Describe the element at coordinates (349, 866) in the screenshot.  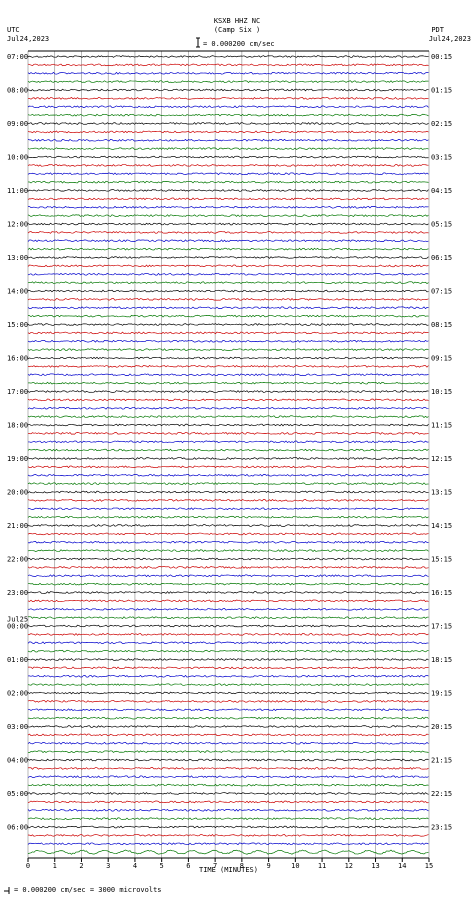
I see `x-tick-label-12: 12` at that location.